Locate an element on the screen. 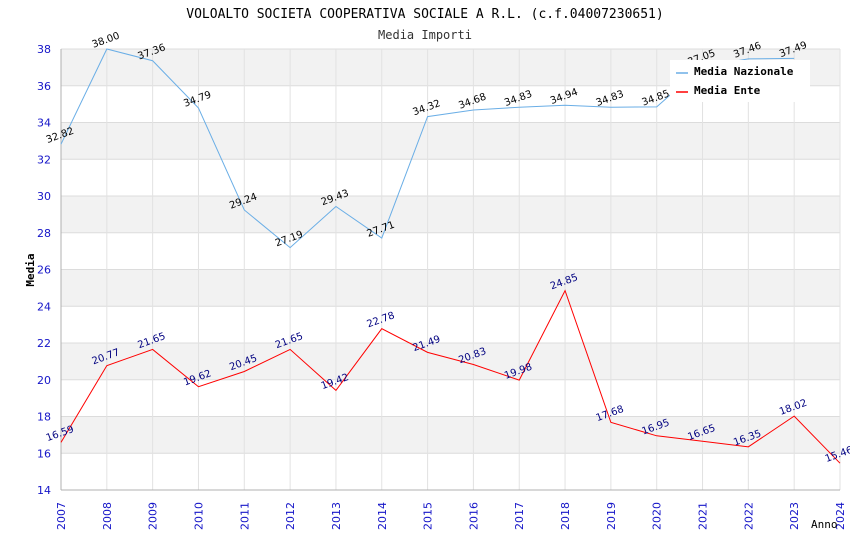 The image size is (850, 555). data-label: 38.00 is located at coordinates (106, 41).